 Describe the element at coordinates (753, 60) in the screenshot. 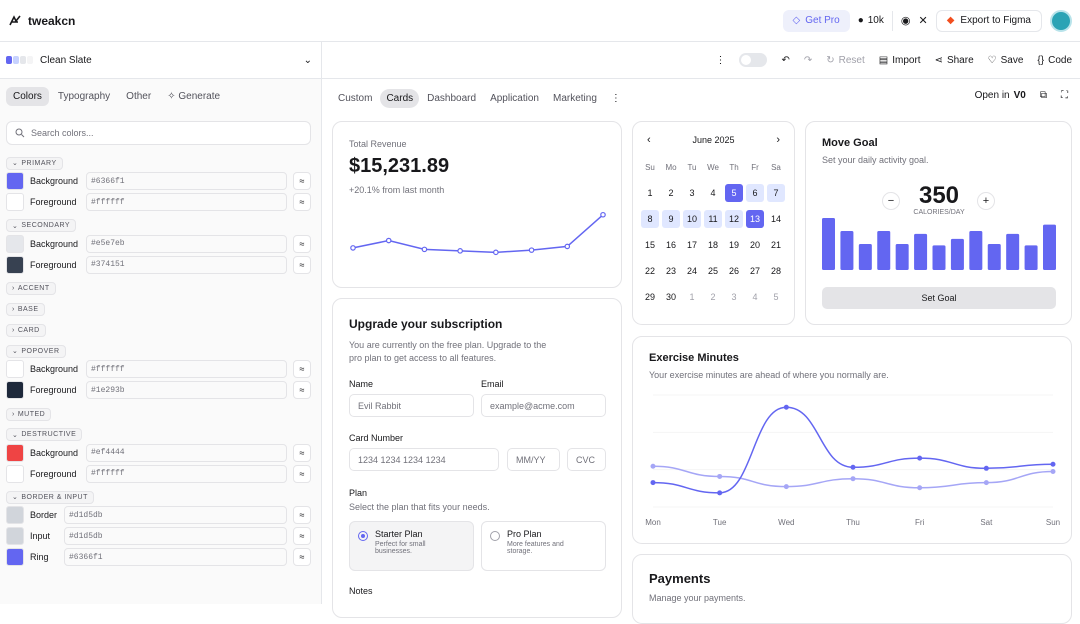

I see `dark-mode-toggle` at that location.